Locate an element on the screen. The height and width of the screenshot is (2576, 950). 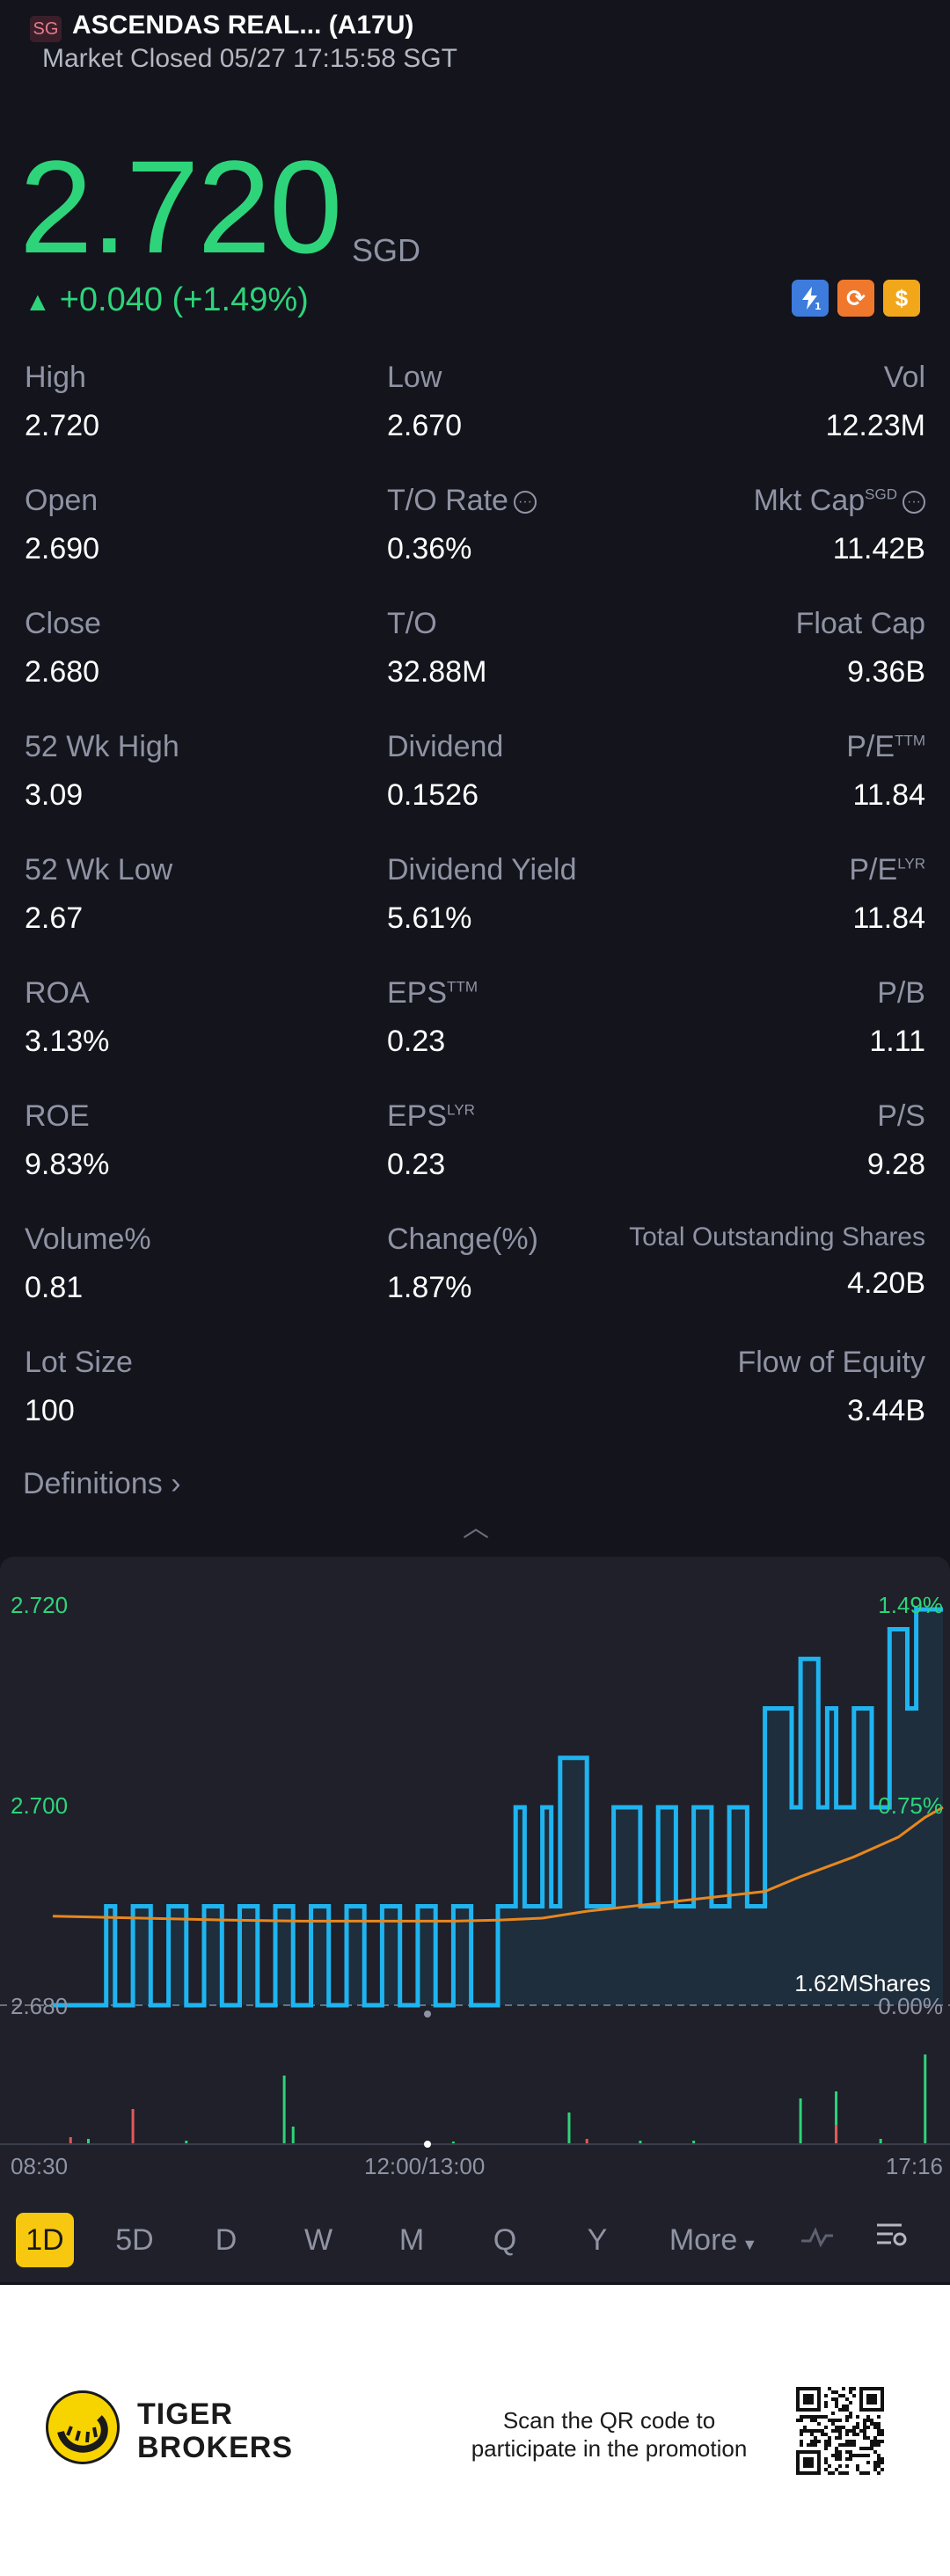
chevron-up-icon: ︿ is located at coordinates (476, 1528).